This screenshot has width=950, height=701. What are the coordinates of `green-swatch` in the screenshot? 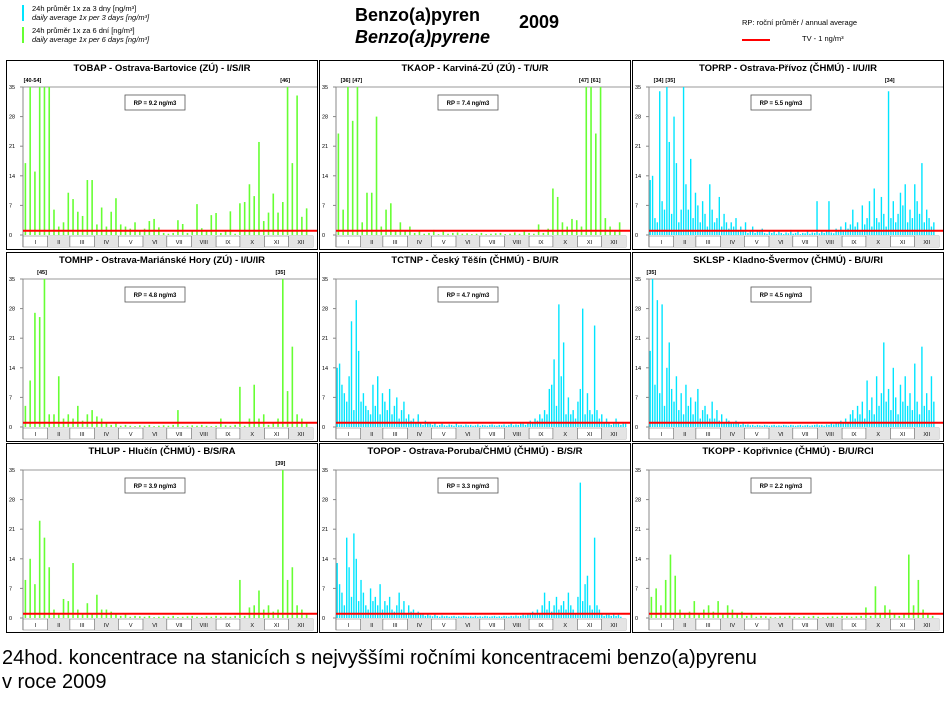 It's located at (23, 35).